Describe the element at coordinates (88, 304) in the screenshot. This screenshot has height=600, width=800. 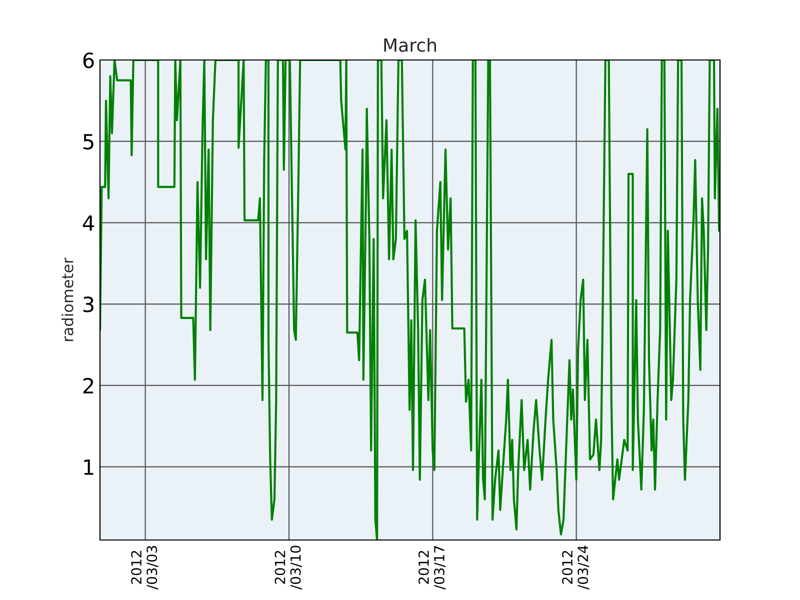
I see `y-tick-label: 3` at that location.